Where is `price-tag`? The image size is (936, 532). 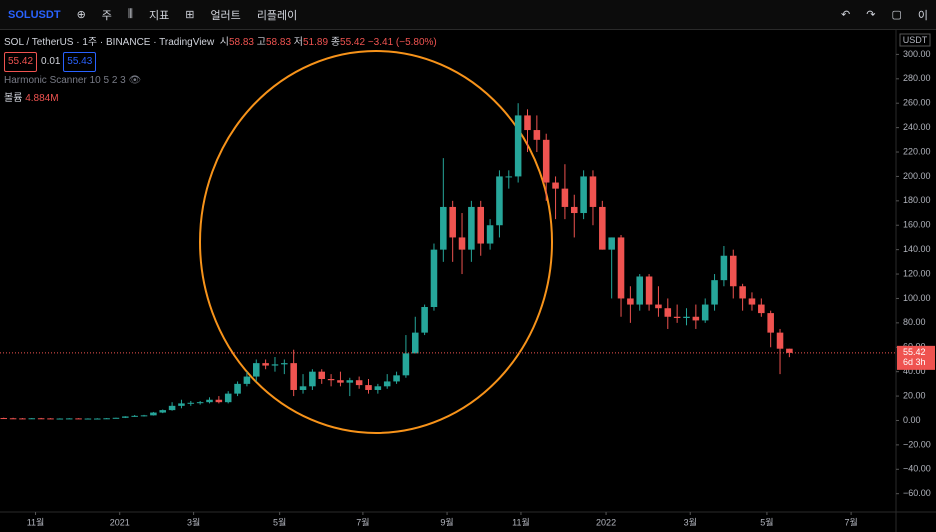
price-tag is located at coordinates (916, 357).